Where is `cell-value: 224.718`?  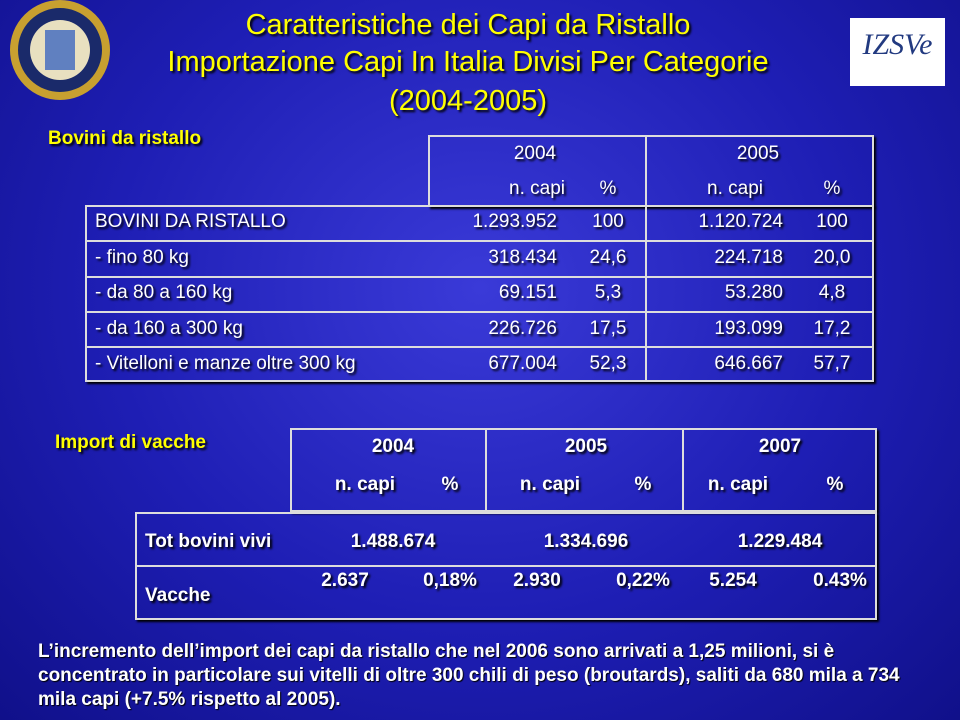 cell-value: 224.718 is located at coordinates (748, 257).